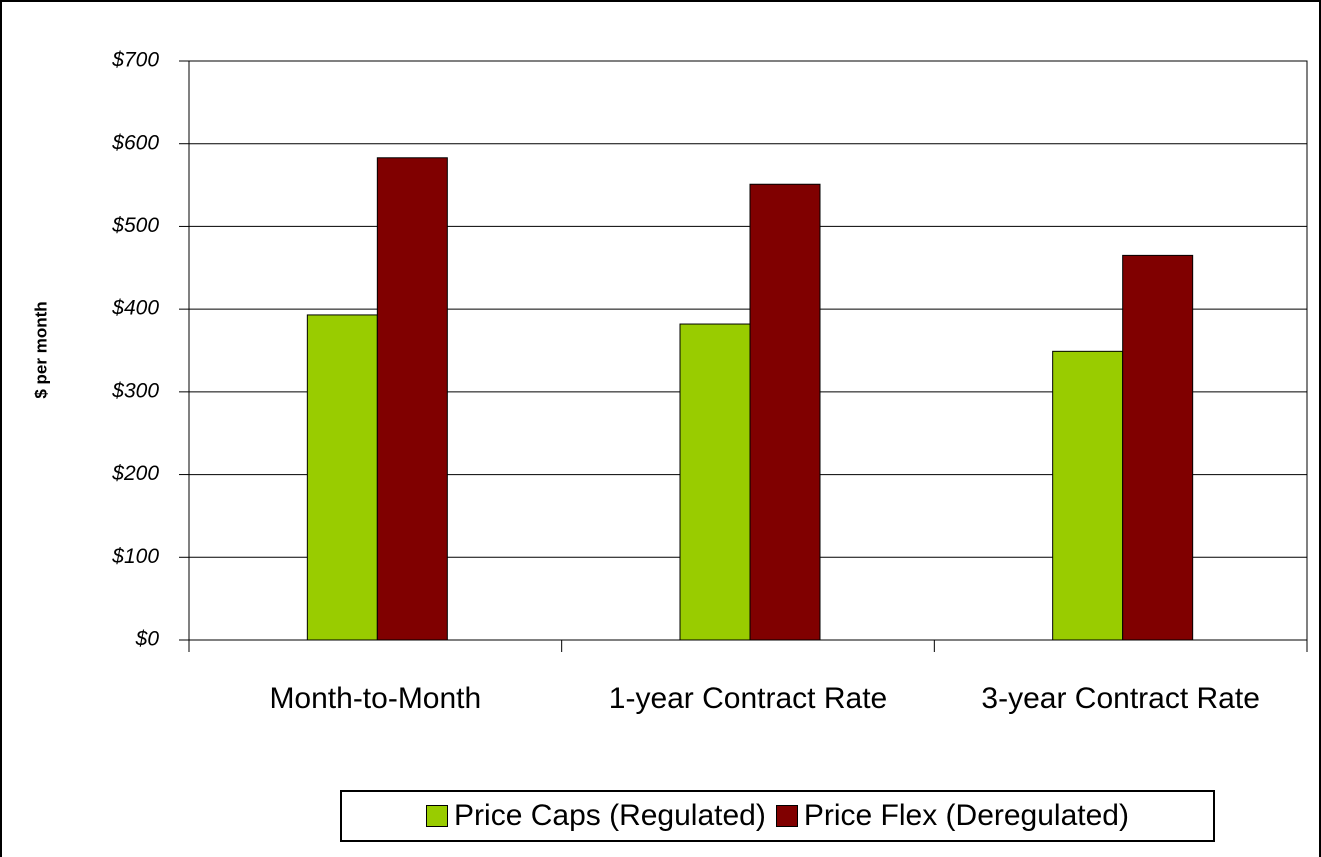  Describe the element at coordinates (610, 815) in the screenshot. I see `legend-label: Price Caps (Regulated)` at that location.